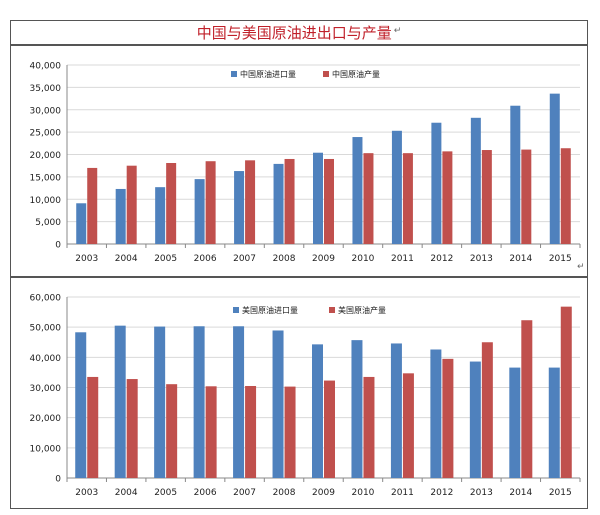  I want to click on x-tick-label: 2006, so click(205, 259).